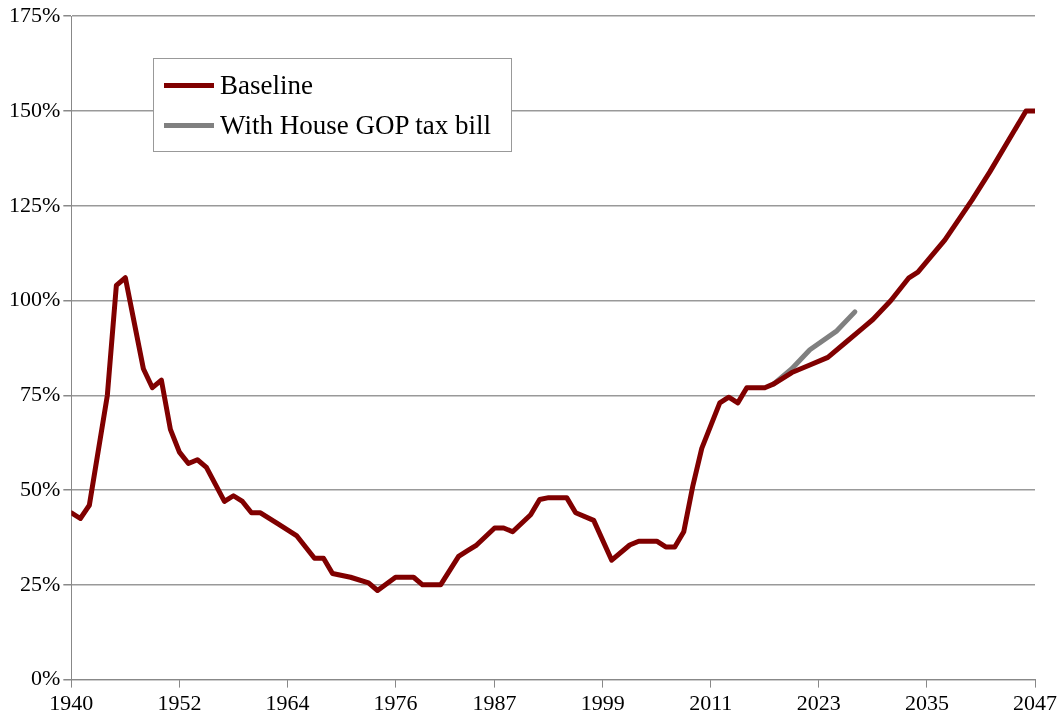  What do you see at coordinates (40, 394) in the screenshot?
I see `y-tick-label: 75%` at bounding box center [40, 394].